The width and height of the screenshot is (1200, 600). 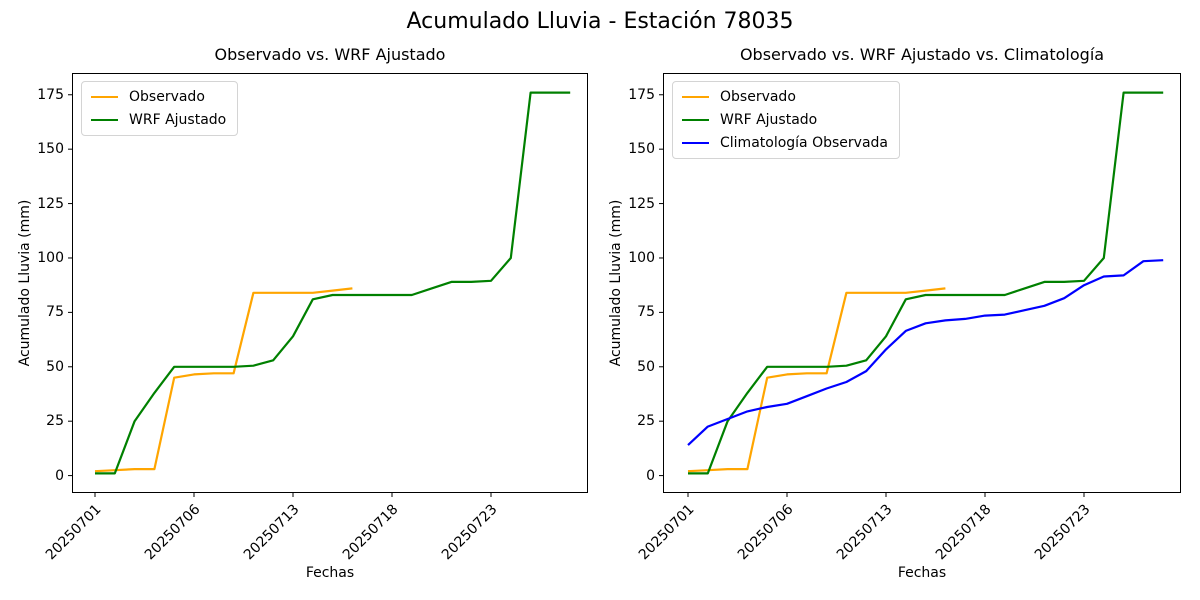 I want to click on axes-title: Observado vs. WRF Ajustado, so click(x=330, y=54).